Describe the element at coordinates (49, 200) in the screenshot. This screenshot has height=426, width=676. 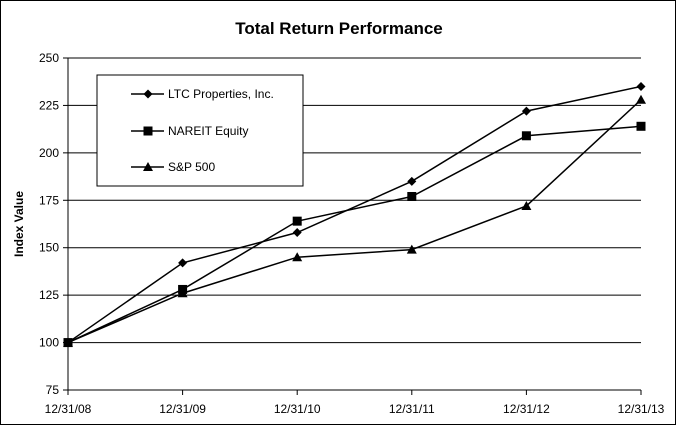
I see `y-tick-label: 175` at that location.